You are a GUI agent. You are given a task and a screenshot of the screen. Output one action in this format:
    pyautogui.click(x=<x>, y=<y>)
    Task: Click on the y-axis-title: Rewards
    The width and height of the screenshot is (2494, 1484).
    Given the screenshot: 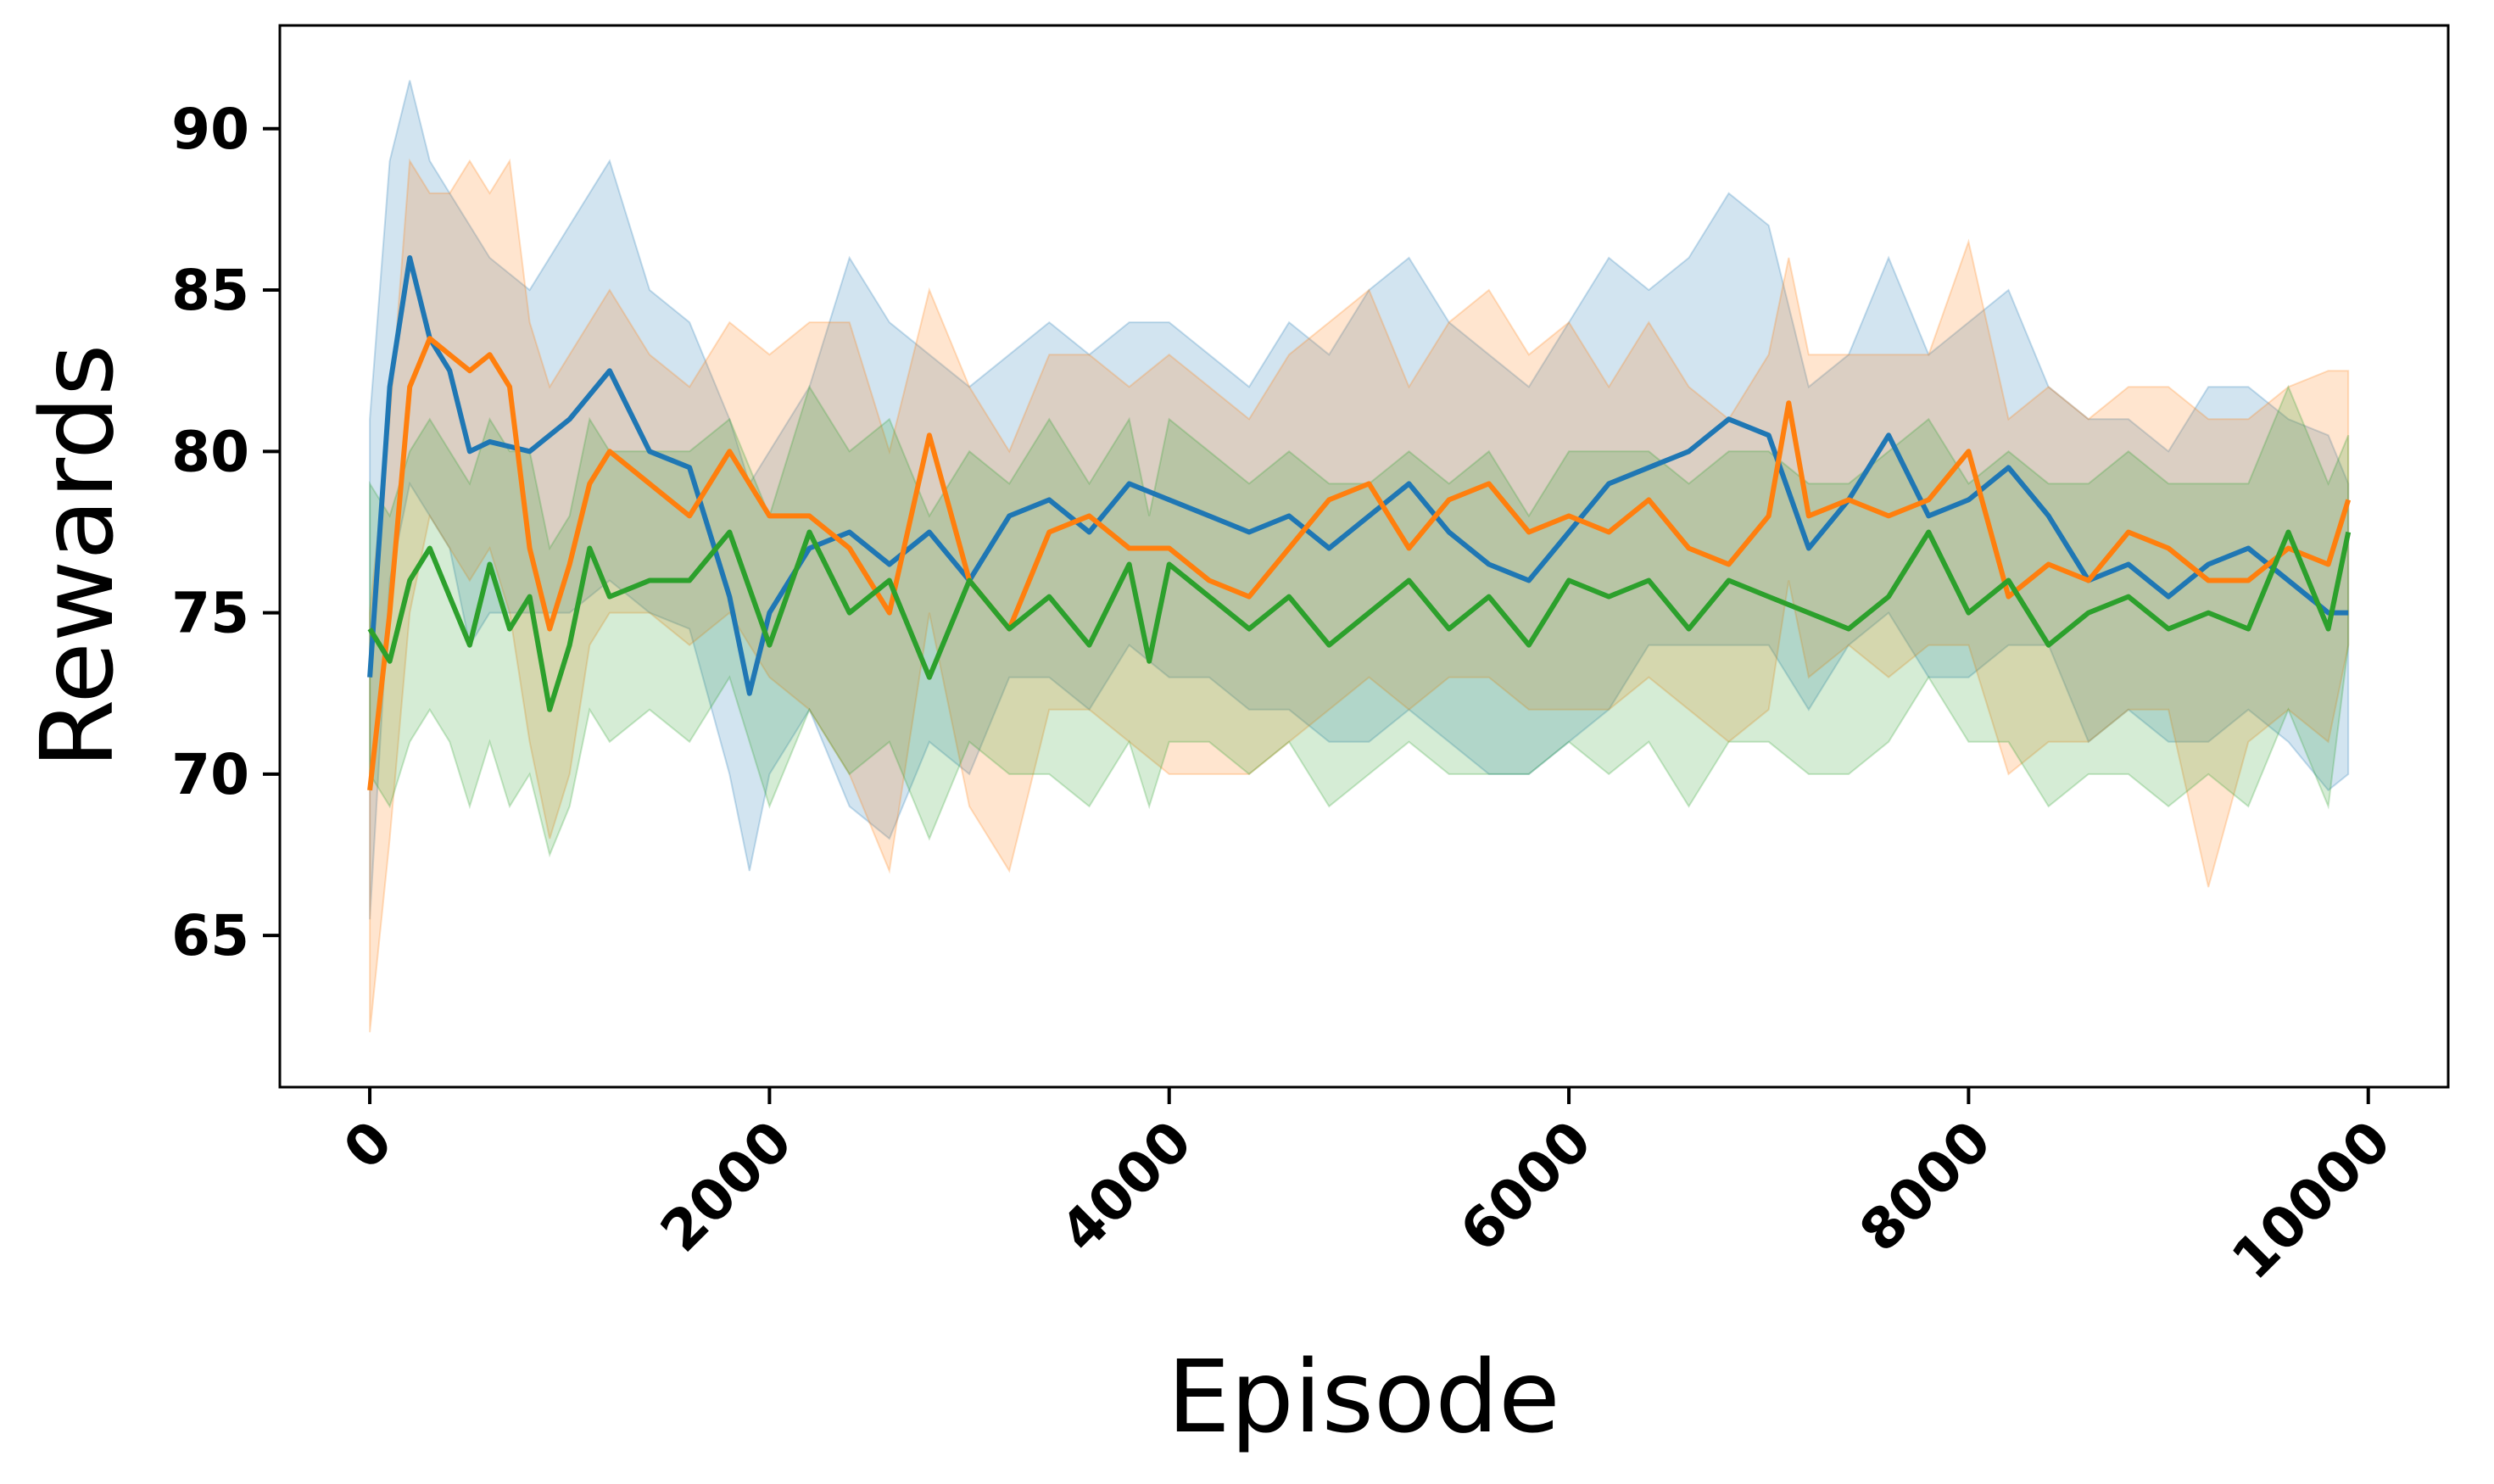 What is the action you would take?
    pyautogui.click(x=77, y=556)
    